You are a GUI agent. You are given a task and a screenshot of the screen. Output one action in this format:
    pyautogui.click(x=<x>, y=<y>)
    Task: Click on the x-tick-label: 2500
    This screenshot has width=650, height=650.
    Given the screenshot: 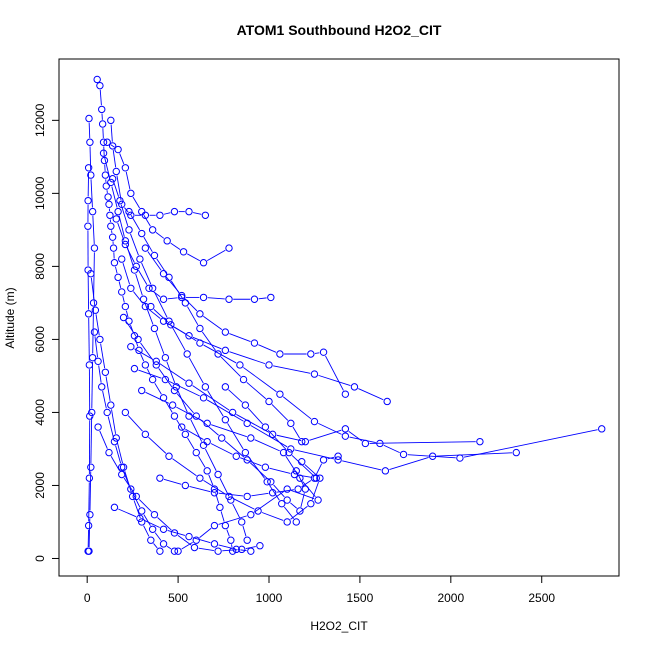 What is the action you would take?
    pyautogui.click(x=541, y=598)
    